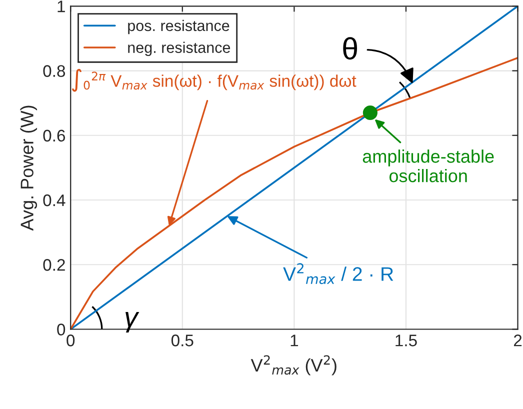  What do you see at coordinates (54, 71) in the screenshot?
I see `y-tick-label: 0.8` at bounding box center [54, 71].